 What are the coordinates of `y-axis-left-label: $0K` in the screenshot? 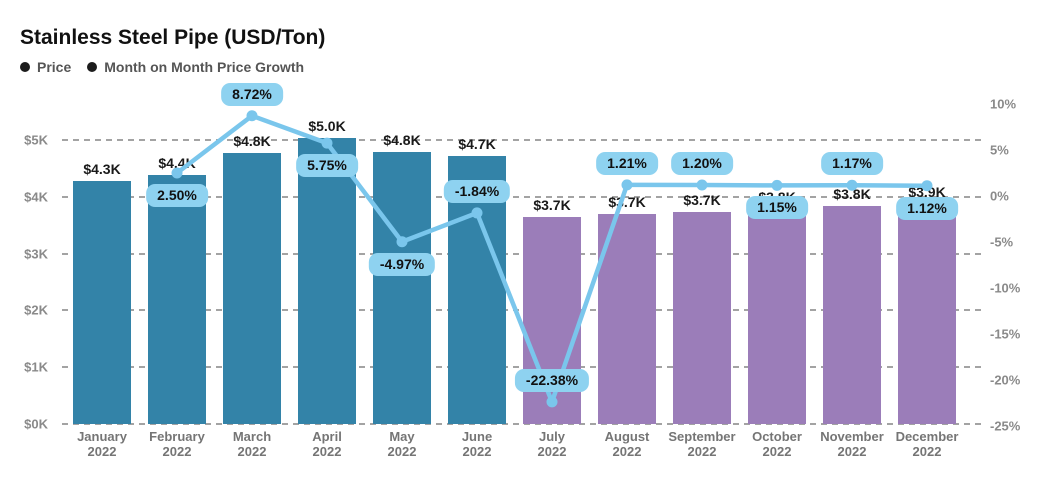 It's located at (36, 424).